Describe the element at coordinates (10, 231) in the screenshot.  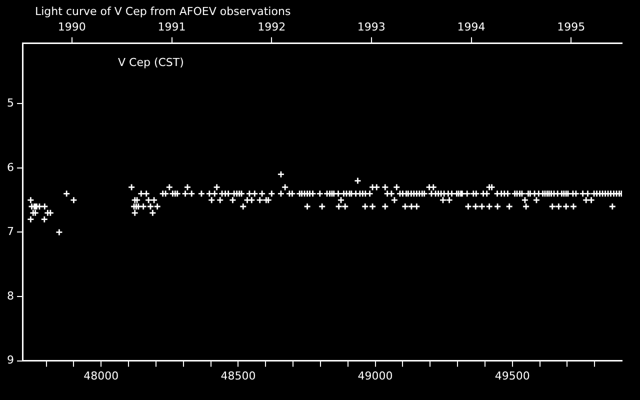
I see `y-tick-label: 7` at that location.